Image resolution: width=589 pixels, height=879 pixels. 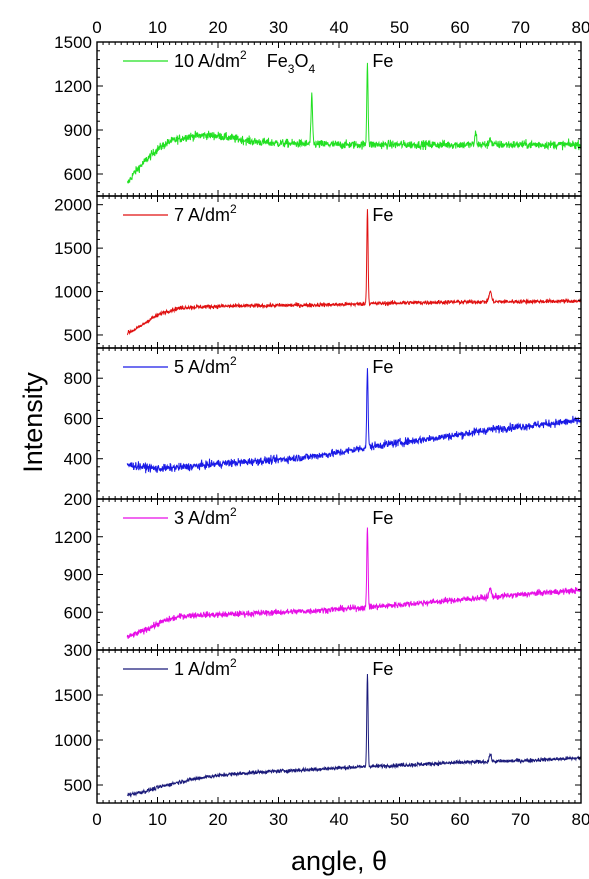 What do you see at coordinates (205, 213) in the screenshot?
I see `legend-label: 7 A/dm2` at bounding box center [205, 213].